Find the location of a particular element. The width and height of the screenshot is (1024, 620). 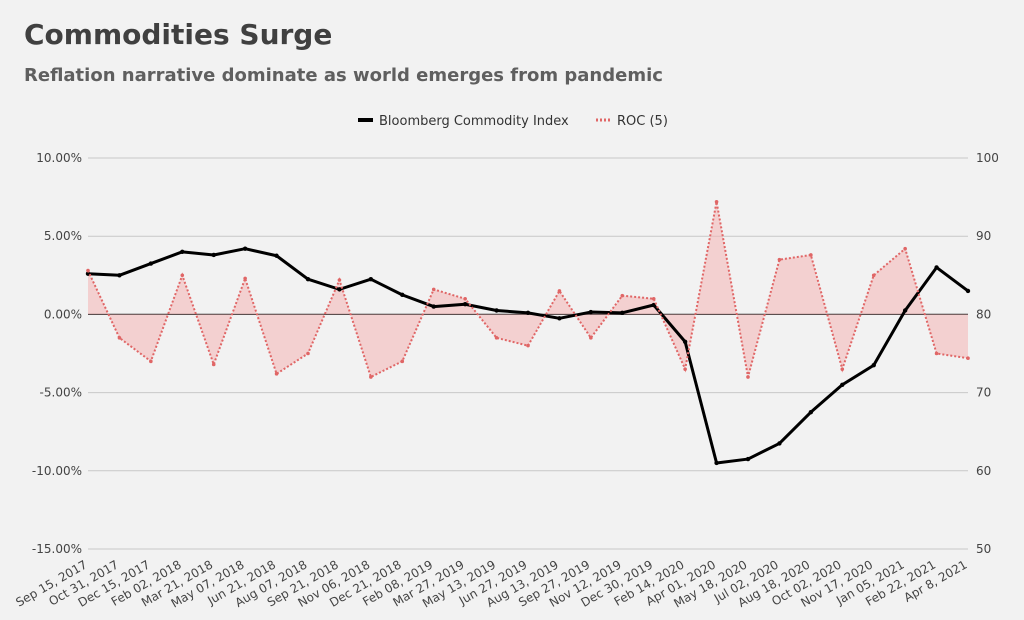

left-axis-tick-label: -10.00% is located at coordinates (57, 471).